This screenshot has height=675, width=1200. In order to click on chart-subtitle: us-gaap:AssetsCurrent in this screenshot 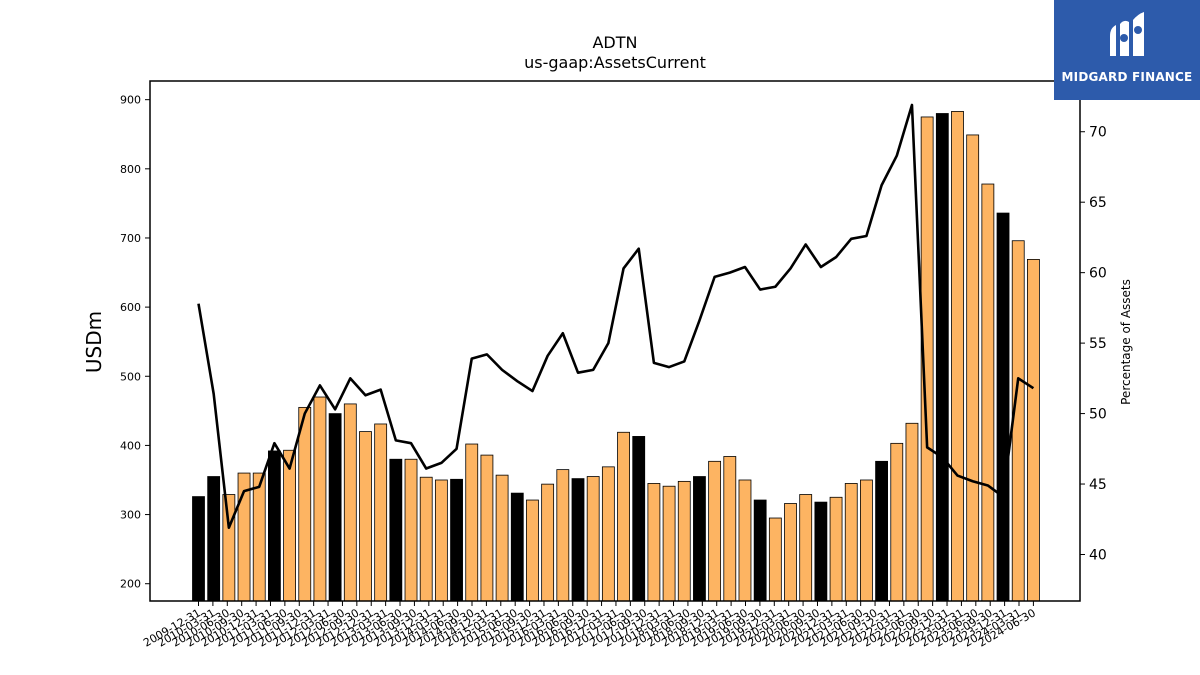, I will do `click(615, 62)`.